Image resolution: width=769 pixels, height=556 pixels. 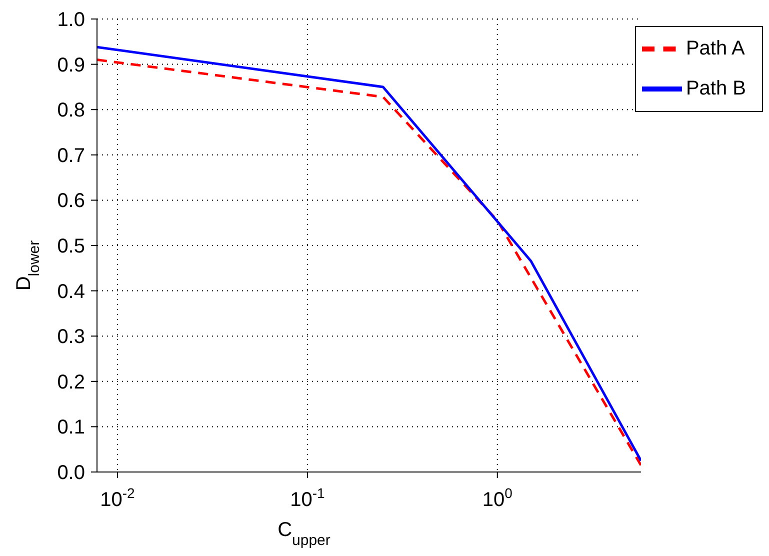 What do you see at coordinates (304, 533) in the screenshot?
I see `x-axis-title: C$_{upper}$` at bounding box center [304, 533].